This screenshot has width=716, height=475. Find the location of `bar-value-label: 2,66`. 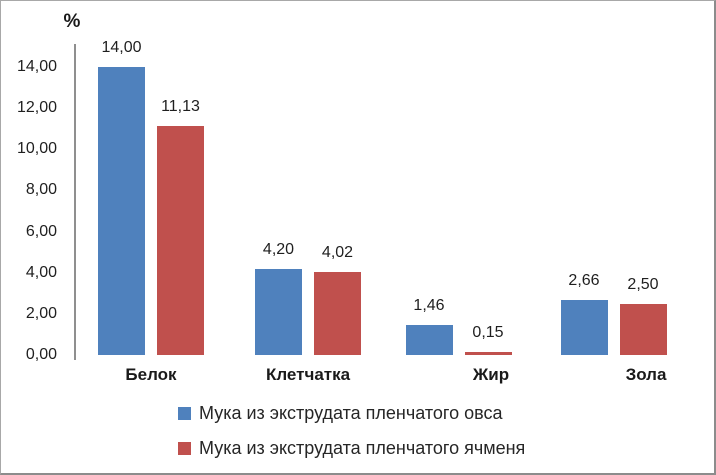

bar-value-label: 2,66 is located at coordinates (584, 281).